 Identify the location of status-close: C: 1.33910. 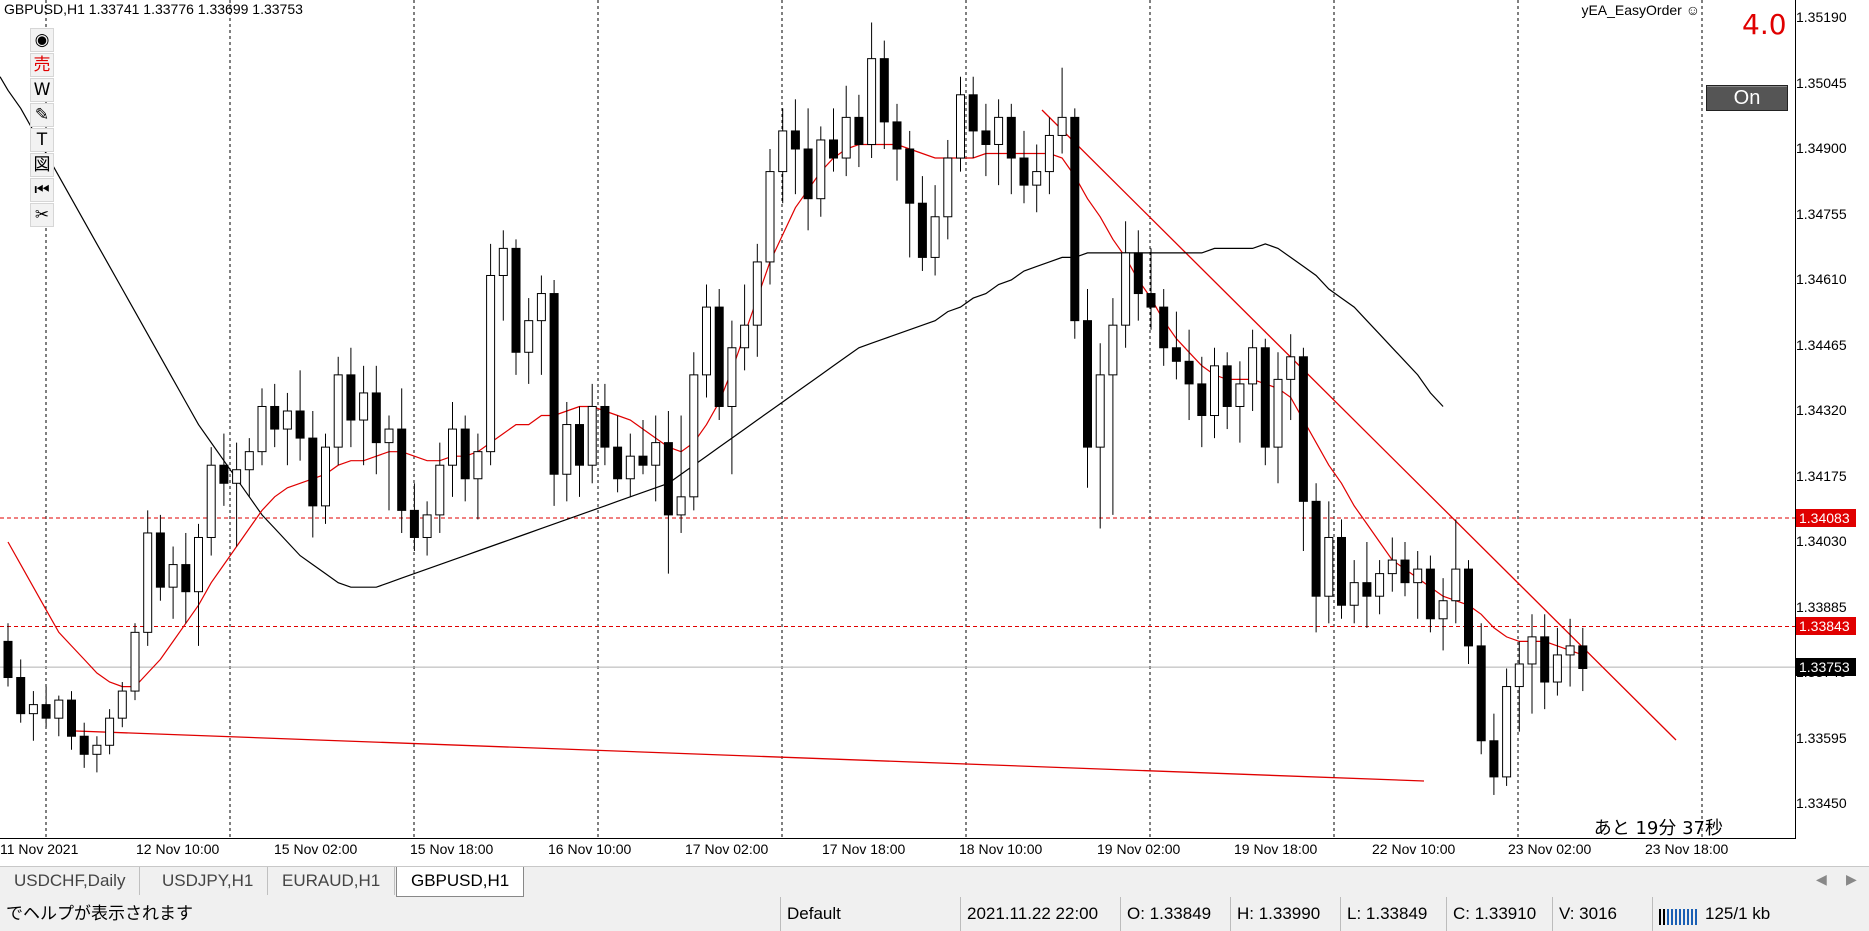
(1499, 914).